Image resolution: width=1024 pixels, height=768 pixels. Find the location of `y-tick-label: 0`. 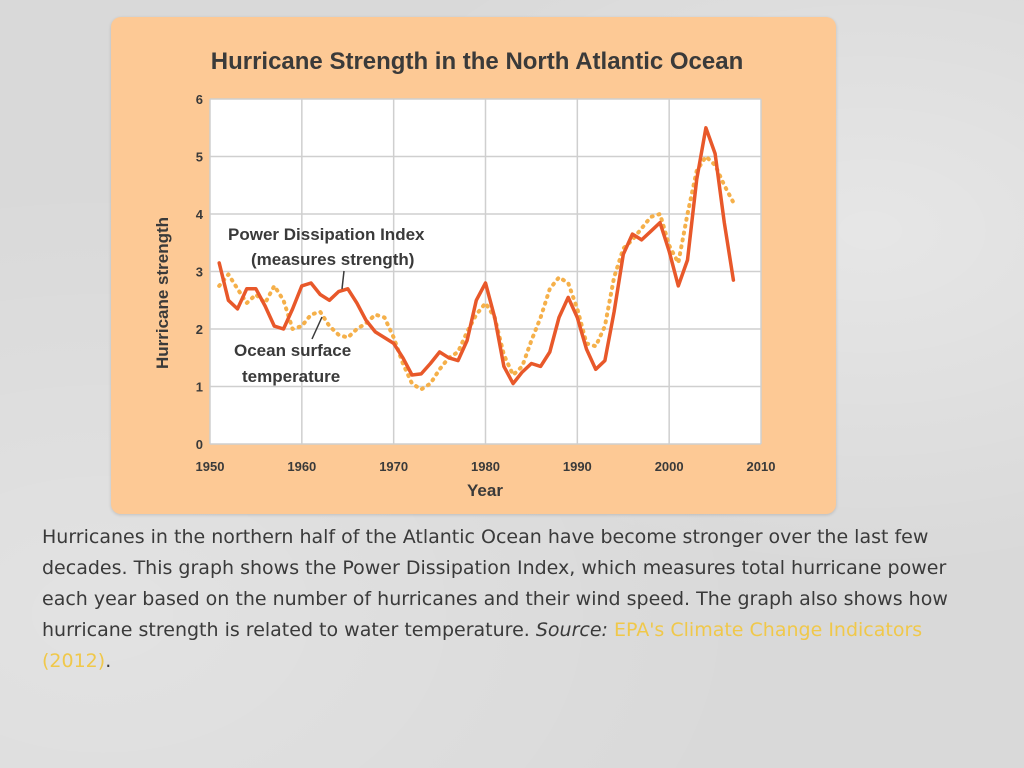

y-tick-label: 0 is located at coordinates (199, 444).